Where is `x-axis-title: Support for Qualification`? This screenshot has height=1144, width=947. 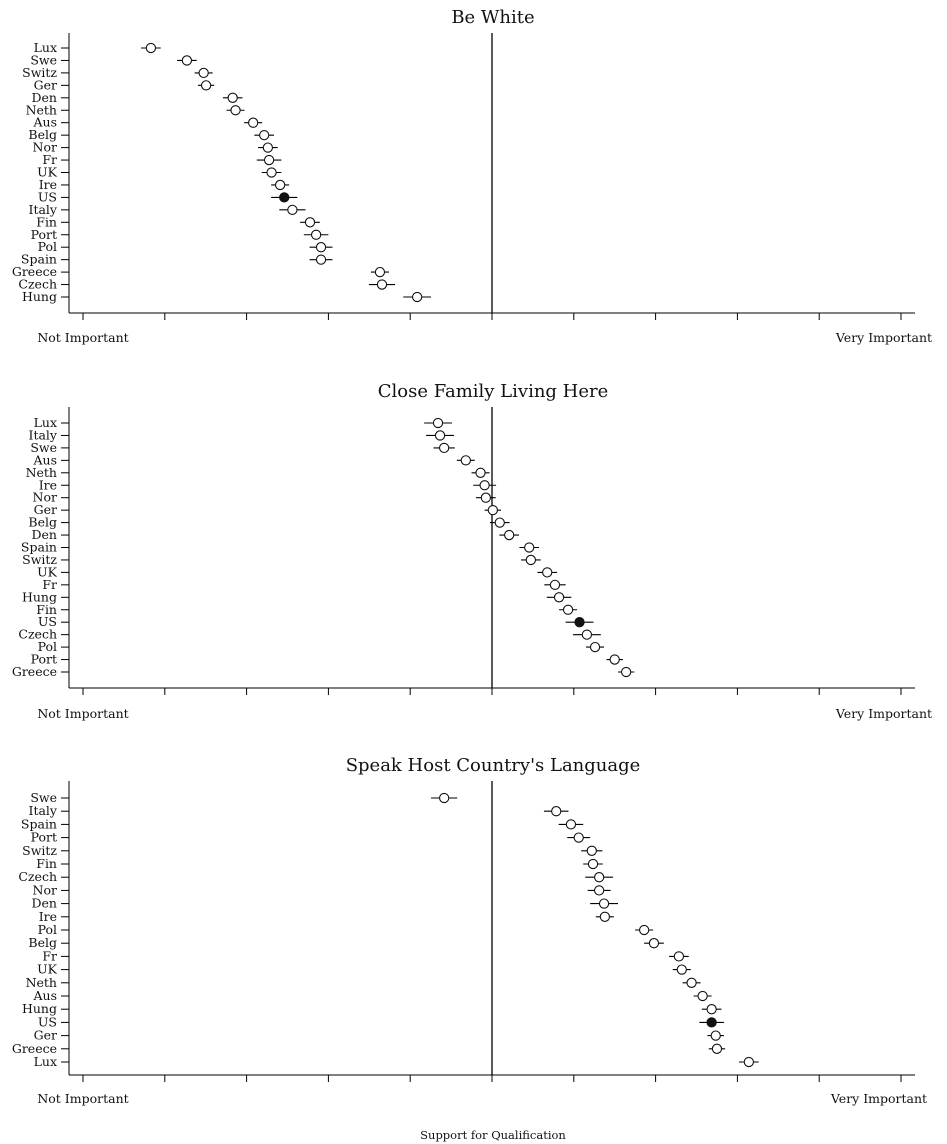 x-axis-title: Support for Qualification is located at coordinates (493, 1135).